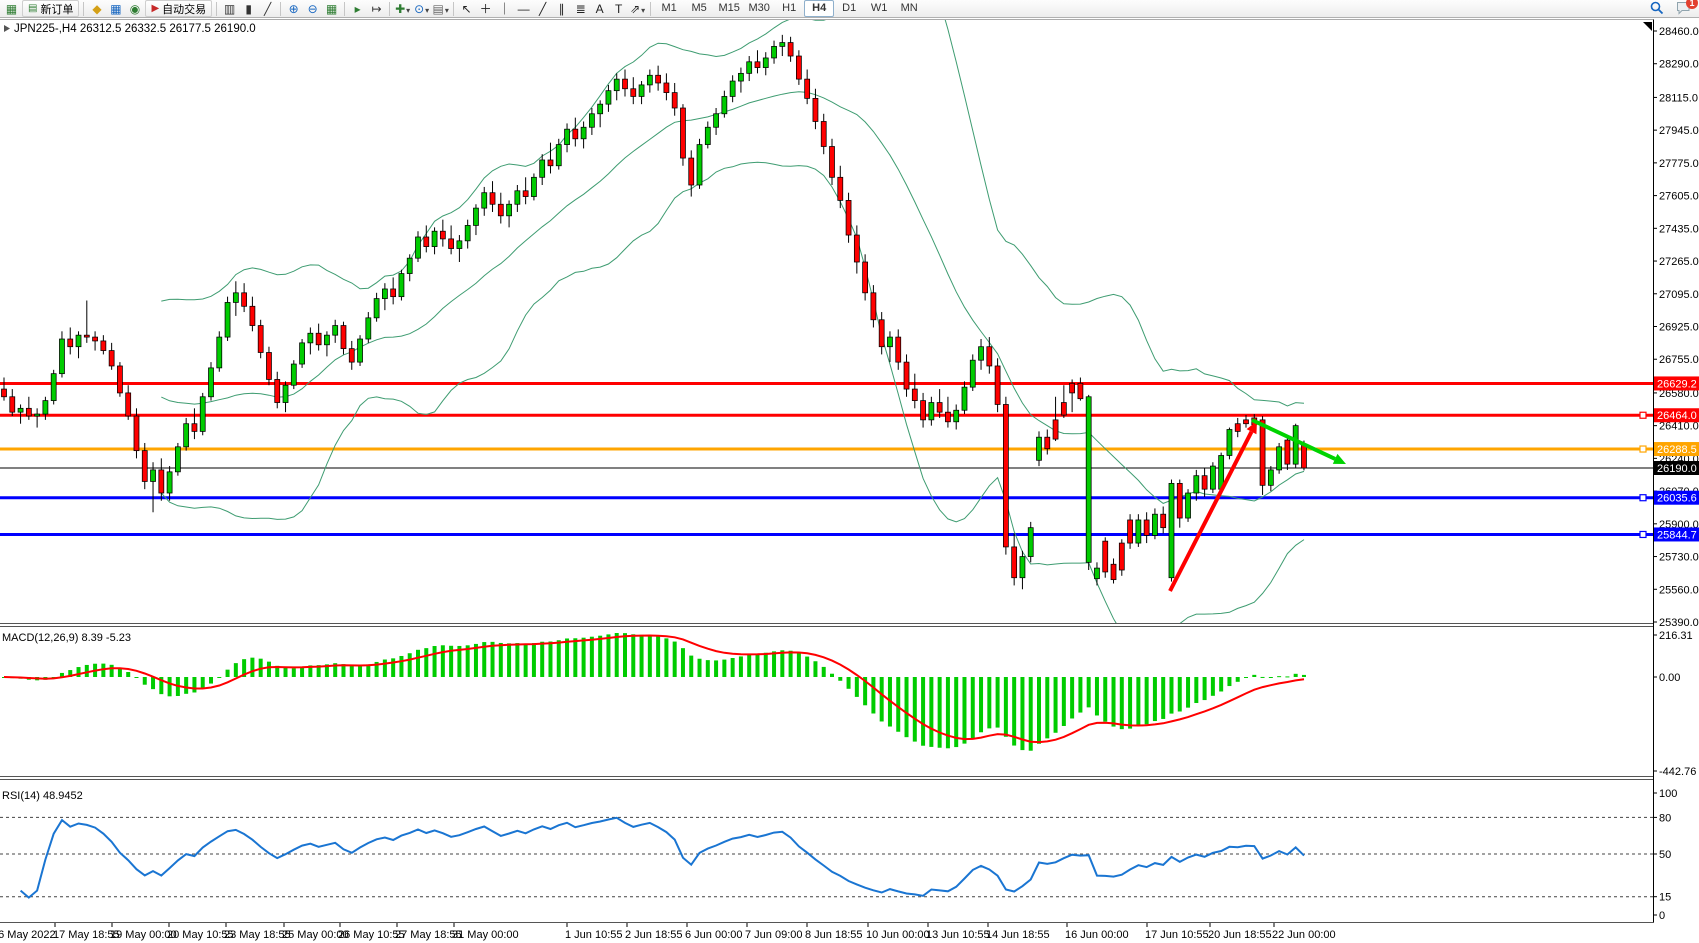  Describe the element at coordinates (638, 8) in the screenshot. I see `arrows-tool-icon: ⇗▾` at that location.